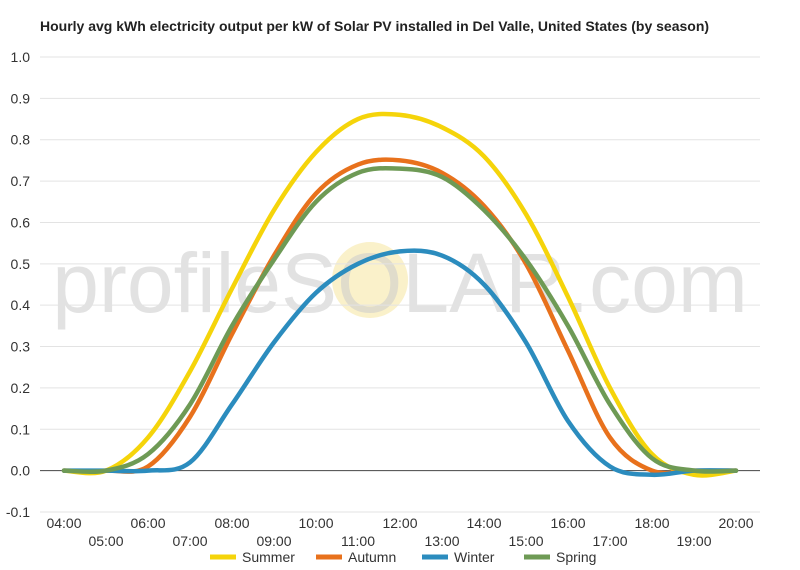 The image size is (800, 570). I want to click on x-tick-label: 11:00, so click(358, 541).